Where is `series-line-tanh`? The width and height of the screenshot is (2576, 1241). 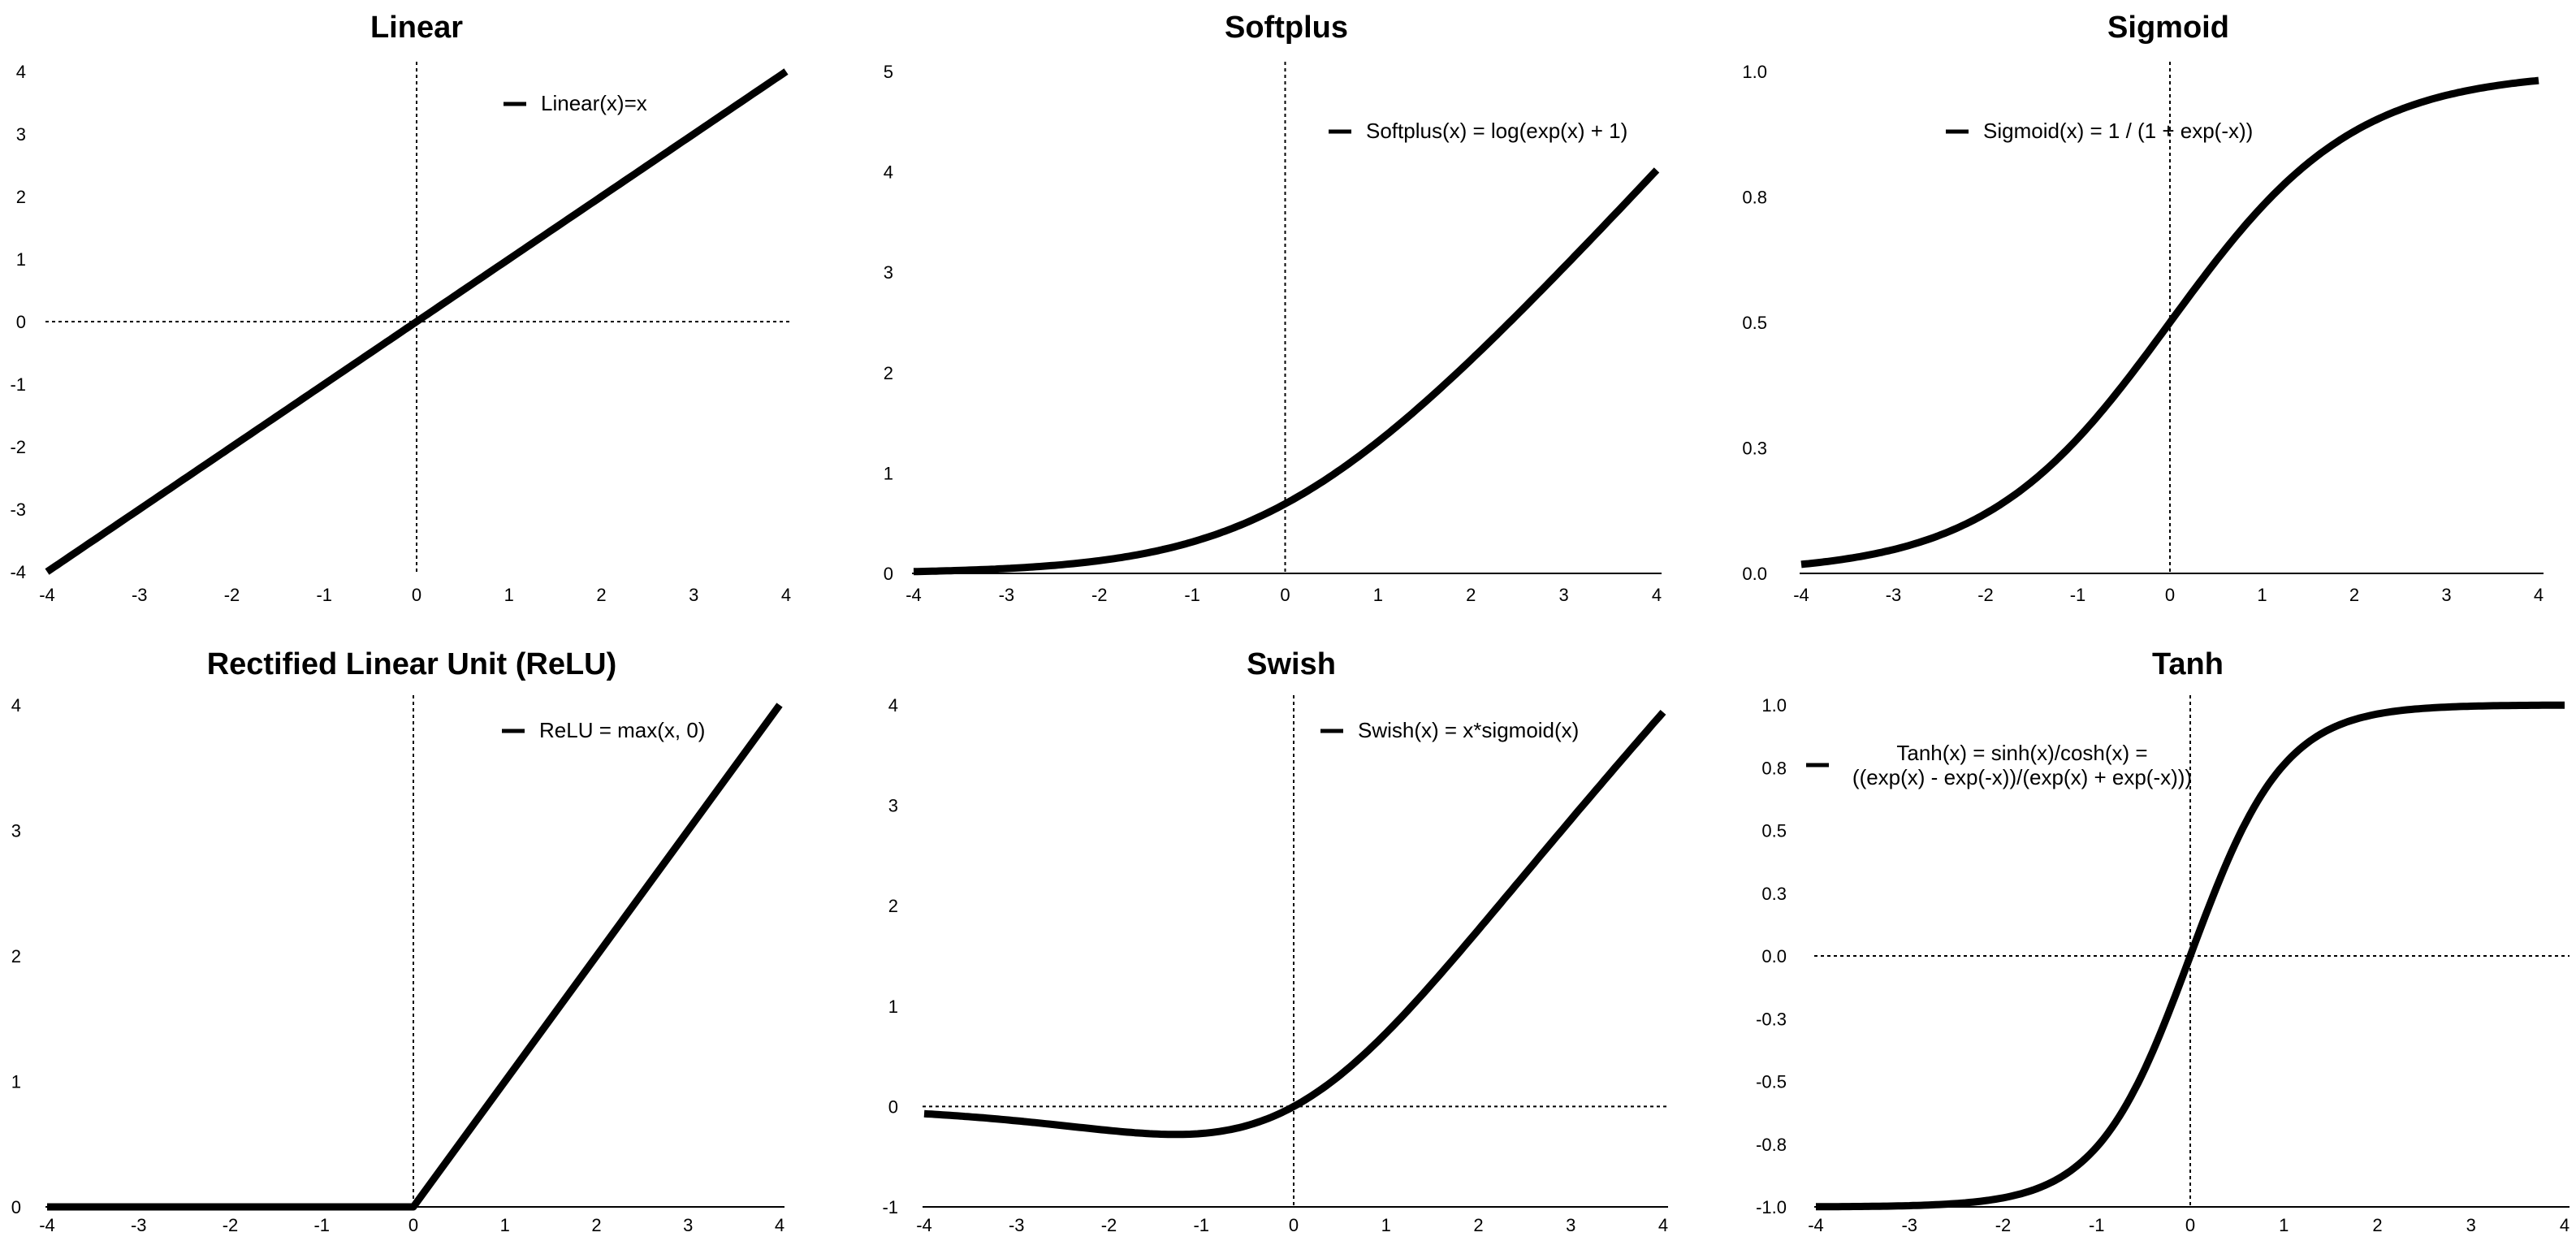
series-line-tanh is located at coordinates (2190, 956).